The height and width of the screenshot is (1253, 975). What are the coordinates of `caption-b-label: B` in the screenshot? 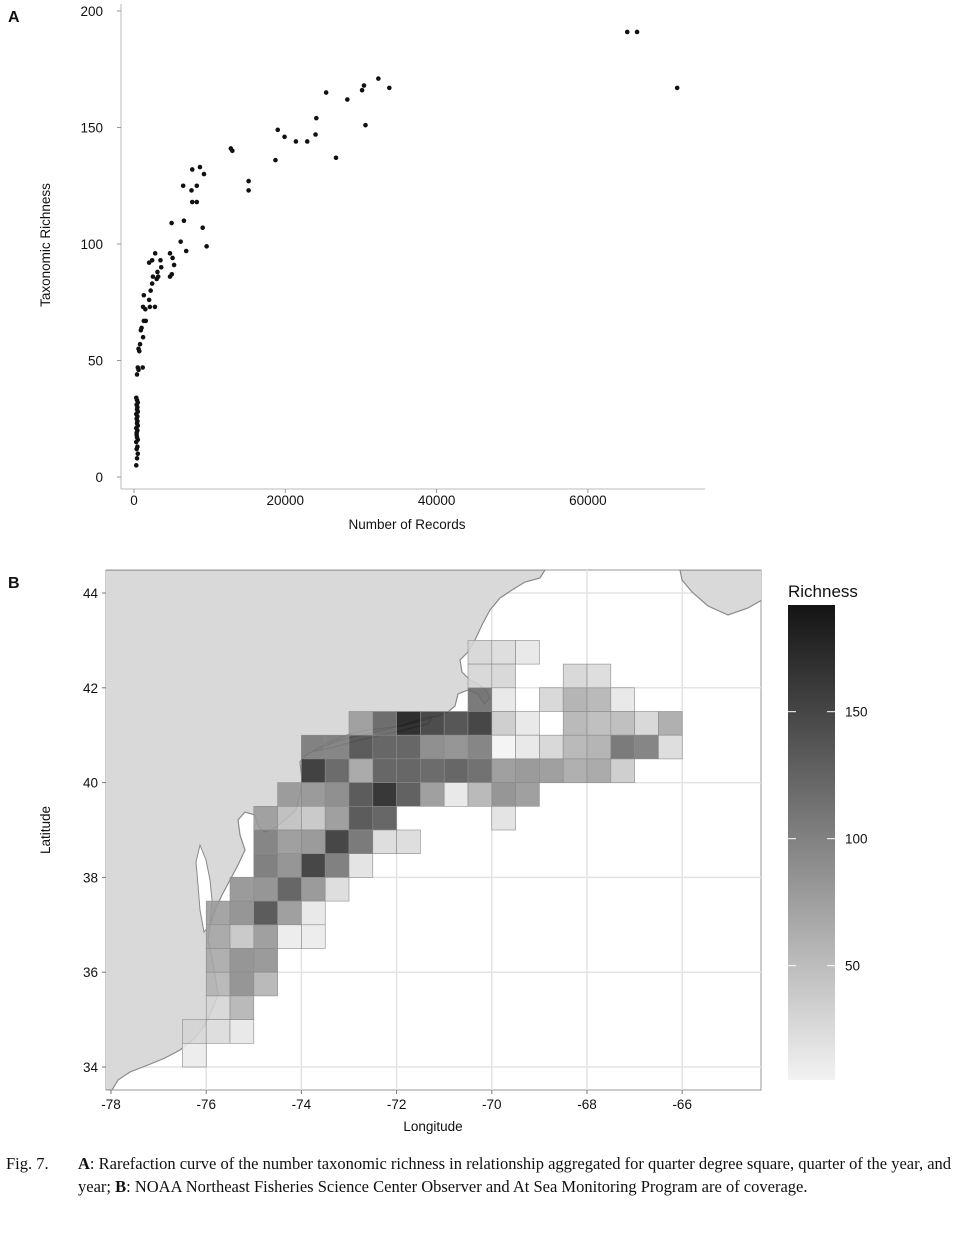 It's located at (121, 1186).